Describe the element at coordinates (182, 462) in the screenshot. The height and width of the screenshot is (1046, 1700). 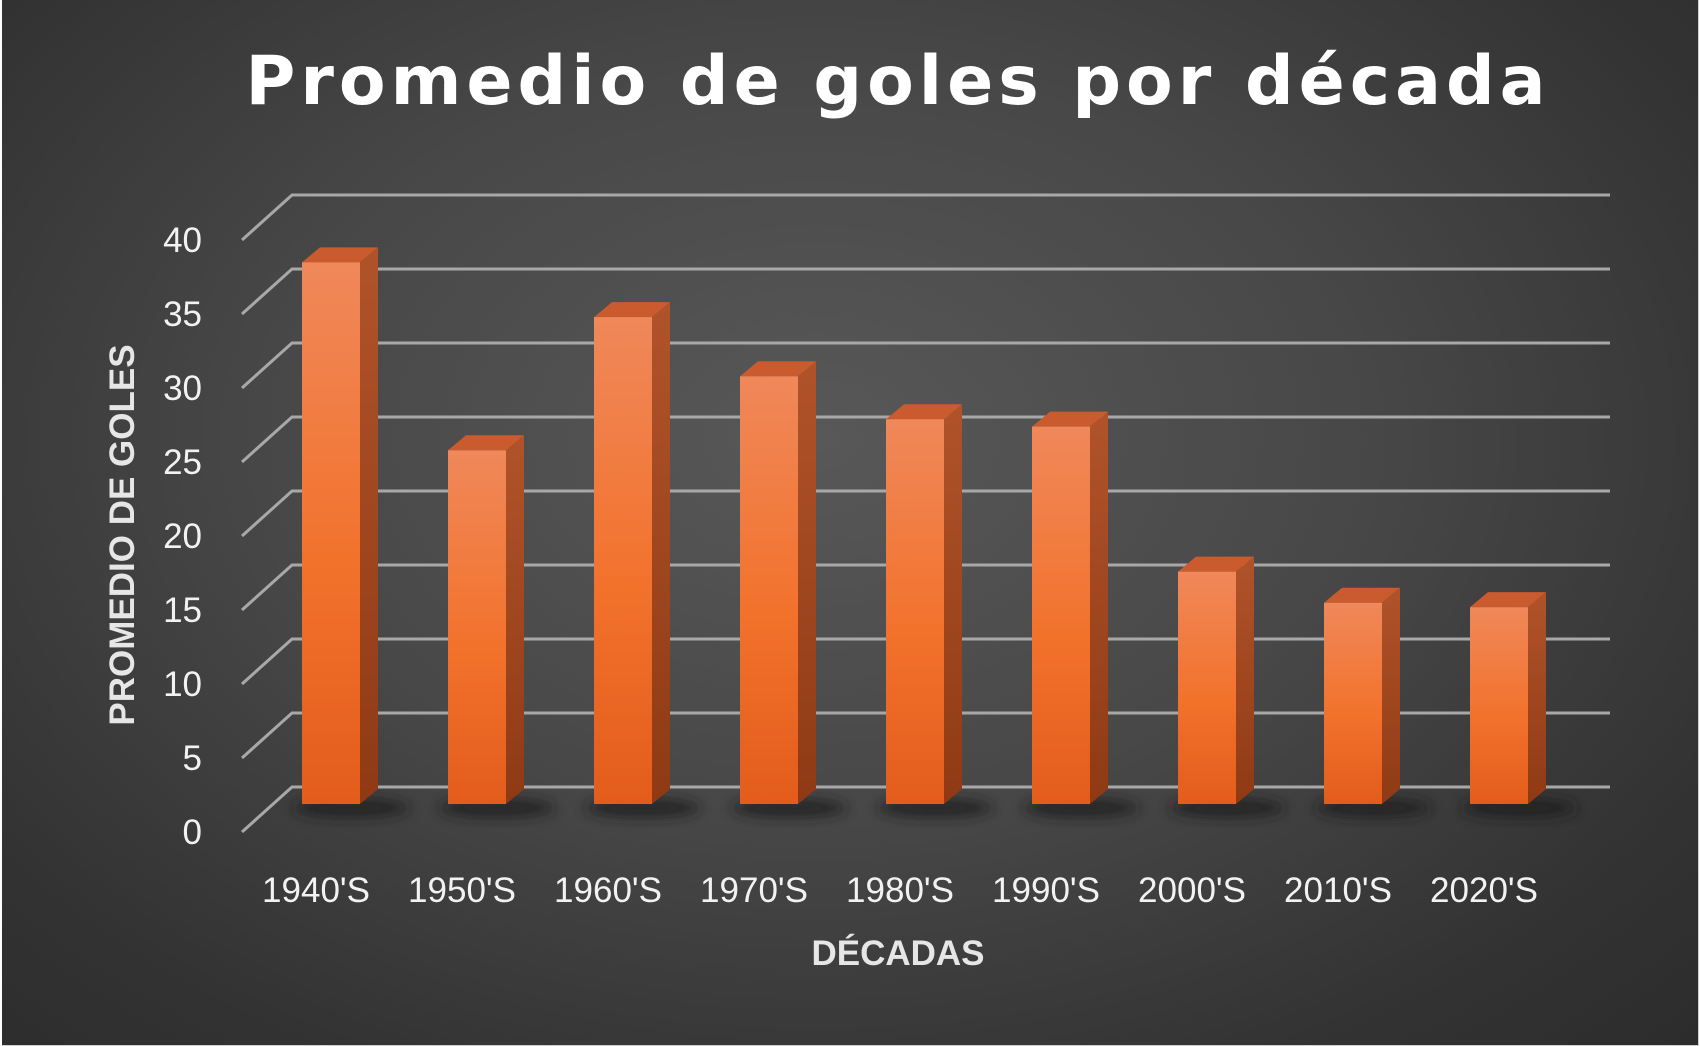
I see `y-tick-label: 25` at that location.